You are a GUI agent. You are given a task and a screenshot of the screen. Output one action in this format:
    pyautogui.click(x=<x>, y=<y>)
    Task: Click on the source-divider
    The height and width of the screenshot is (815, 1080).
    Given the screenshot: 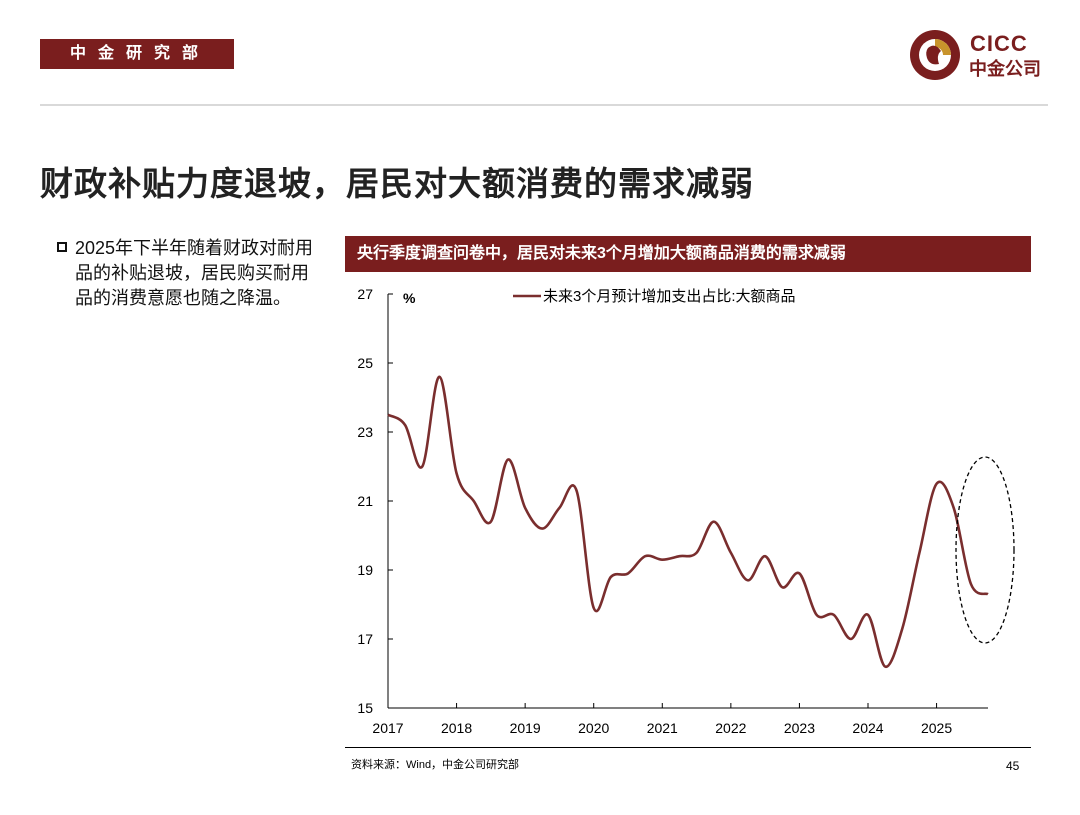 What is the action you would take?
    pyautogui.click(x=688, y=747)
    